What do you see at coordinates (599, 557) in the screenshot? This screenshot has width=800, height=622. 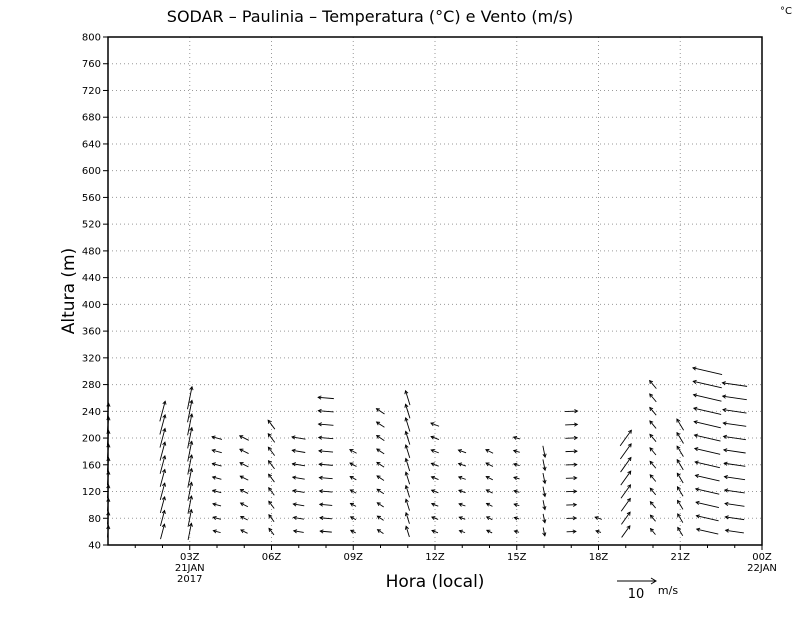 I see `x-tick-label: 18Z` at bounding box center [599, 557].